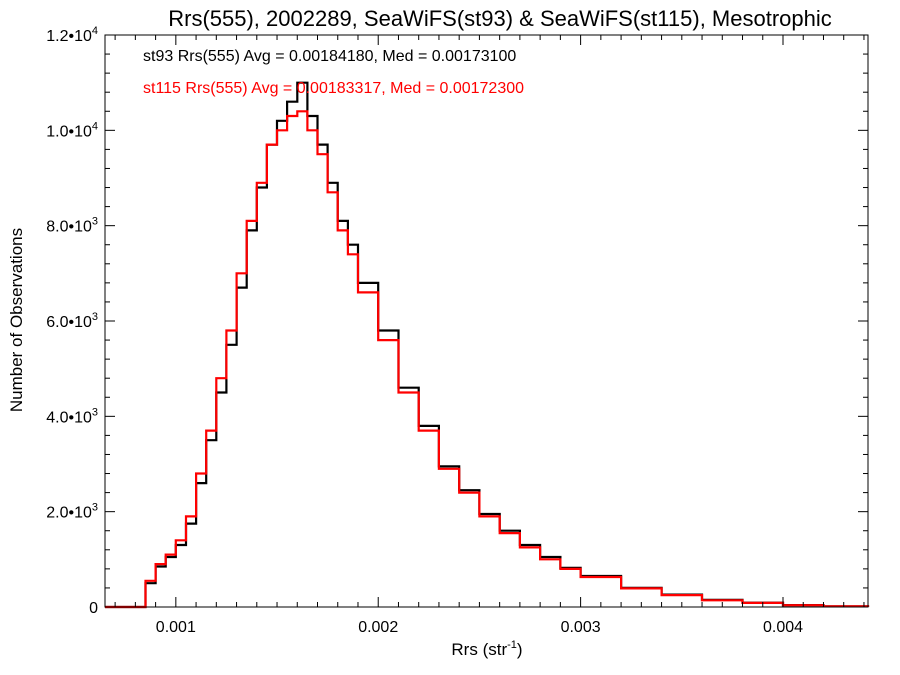 Image resolution: width=900 pixels, height=675 pixels. I want to click on x-tick-label: 0.003, so click(581, 627).